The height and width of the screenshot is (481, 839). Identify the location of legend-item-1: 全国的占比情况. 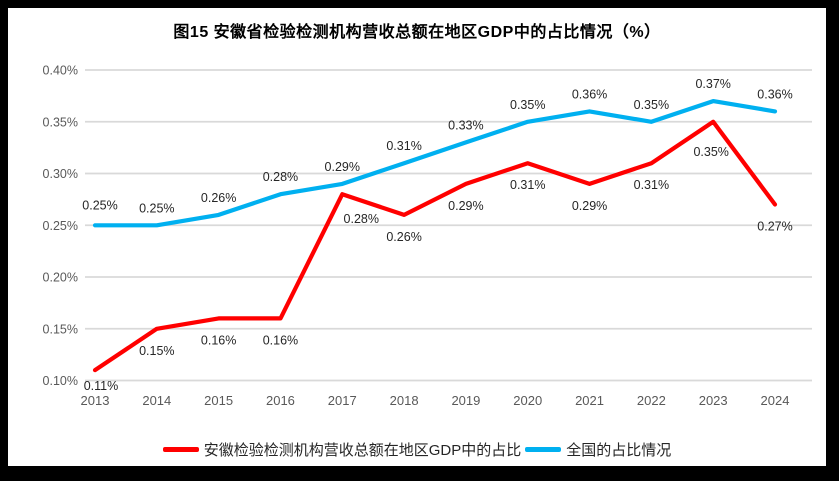
(598, 449).